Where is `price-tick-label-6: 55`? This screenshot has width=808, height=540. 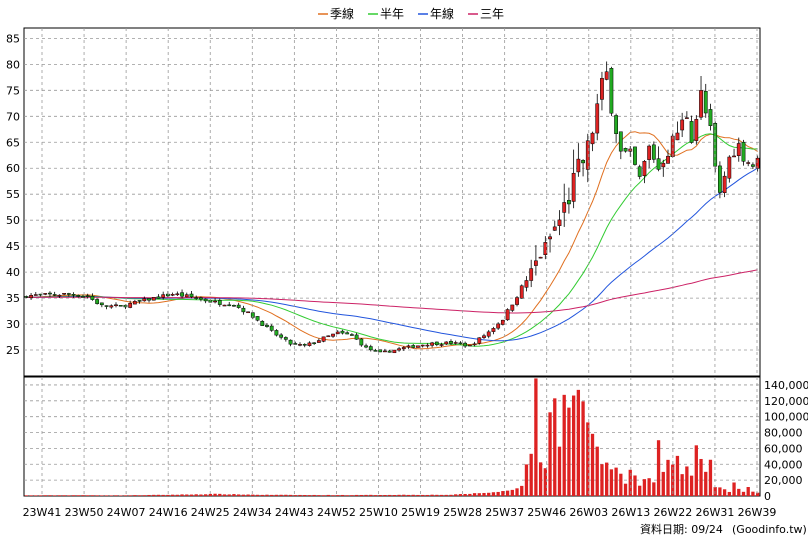
price-tick-label-6: 55 is located at coordinates (13, 194).